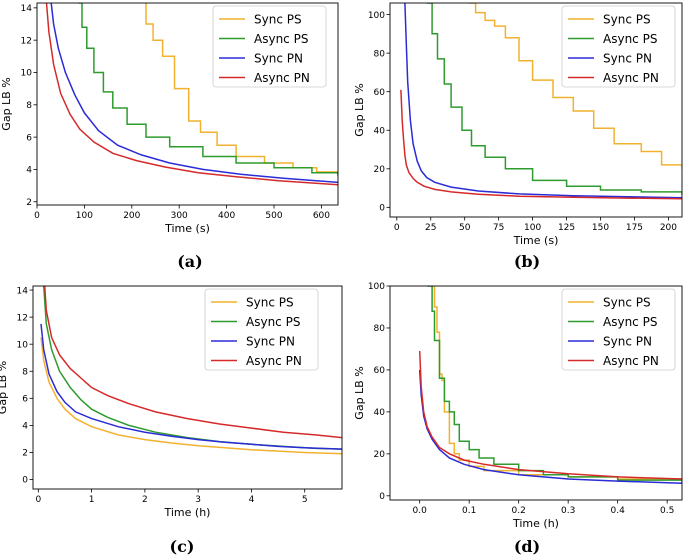  Describe the element at coordinates (566, 228) in the screenshot. I see `x-tick-label: 125` at that location.